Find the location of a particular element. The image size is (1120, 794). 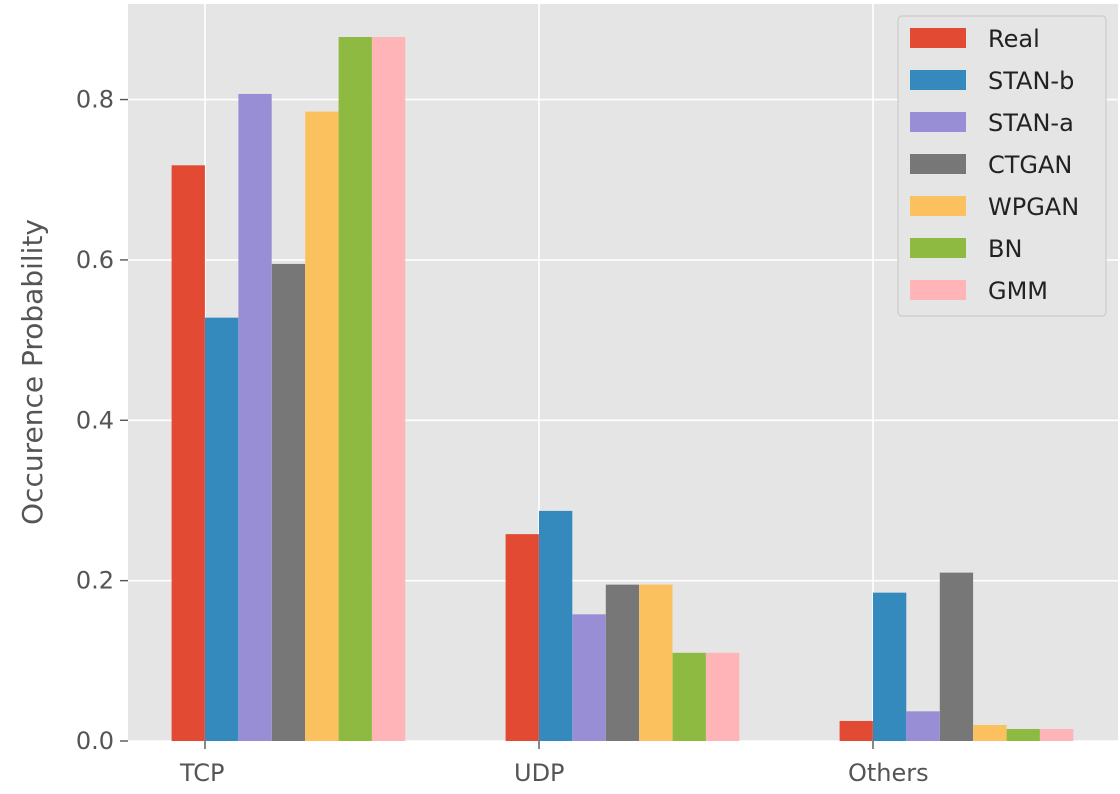

bar-gmm-others is located at coordinates (1057, 734).